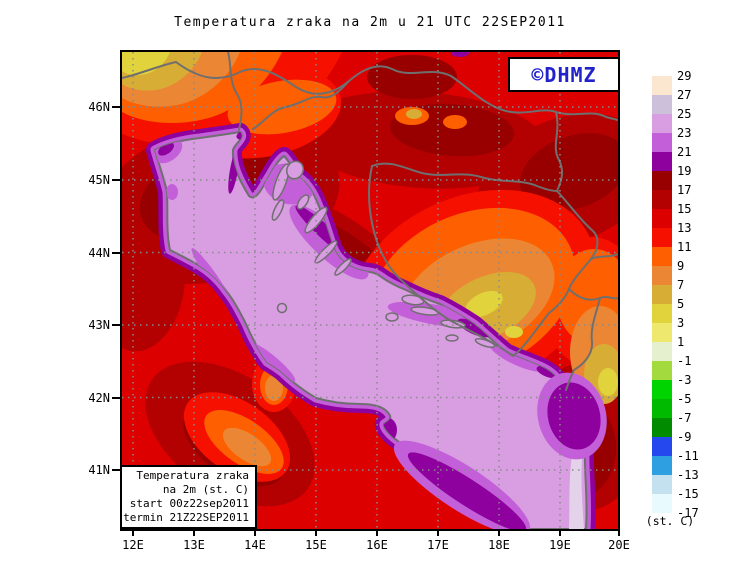  What do you see at coordinates (681, 304) in the screenshot?
I see `colorbar-label: 5` at bounding box center [681, 304].